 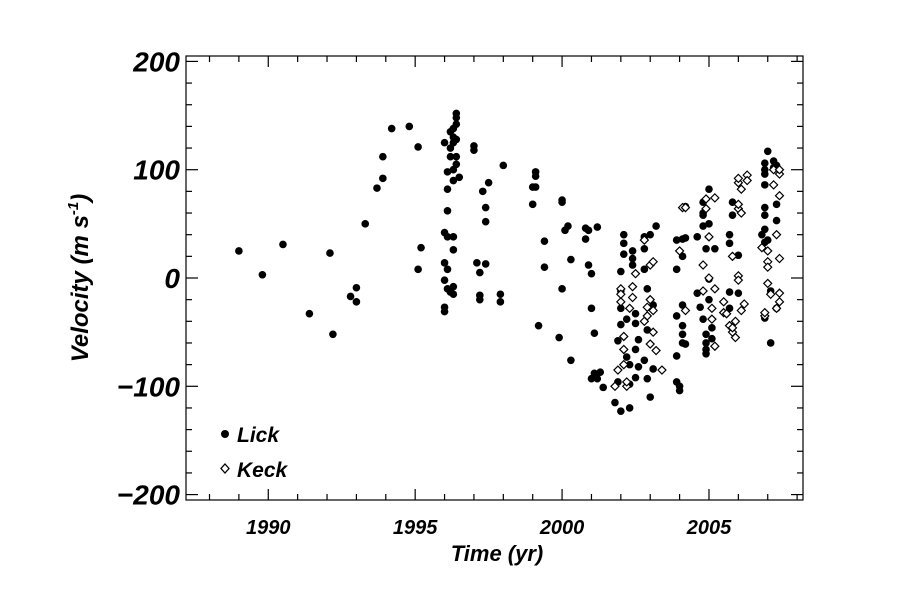 What do you see at coordinates (697, 278) in the screenshot?
I see `series-keck` at bounding box center [697, 278].